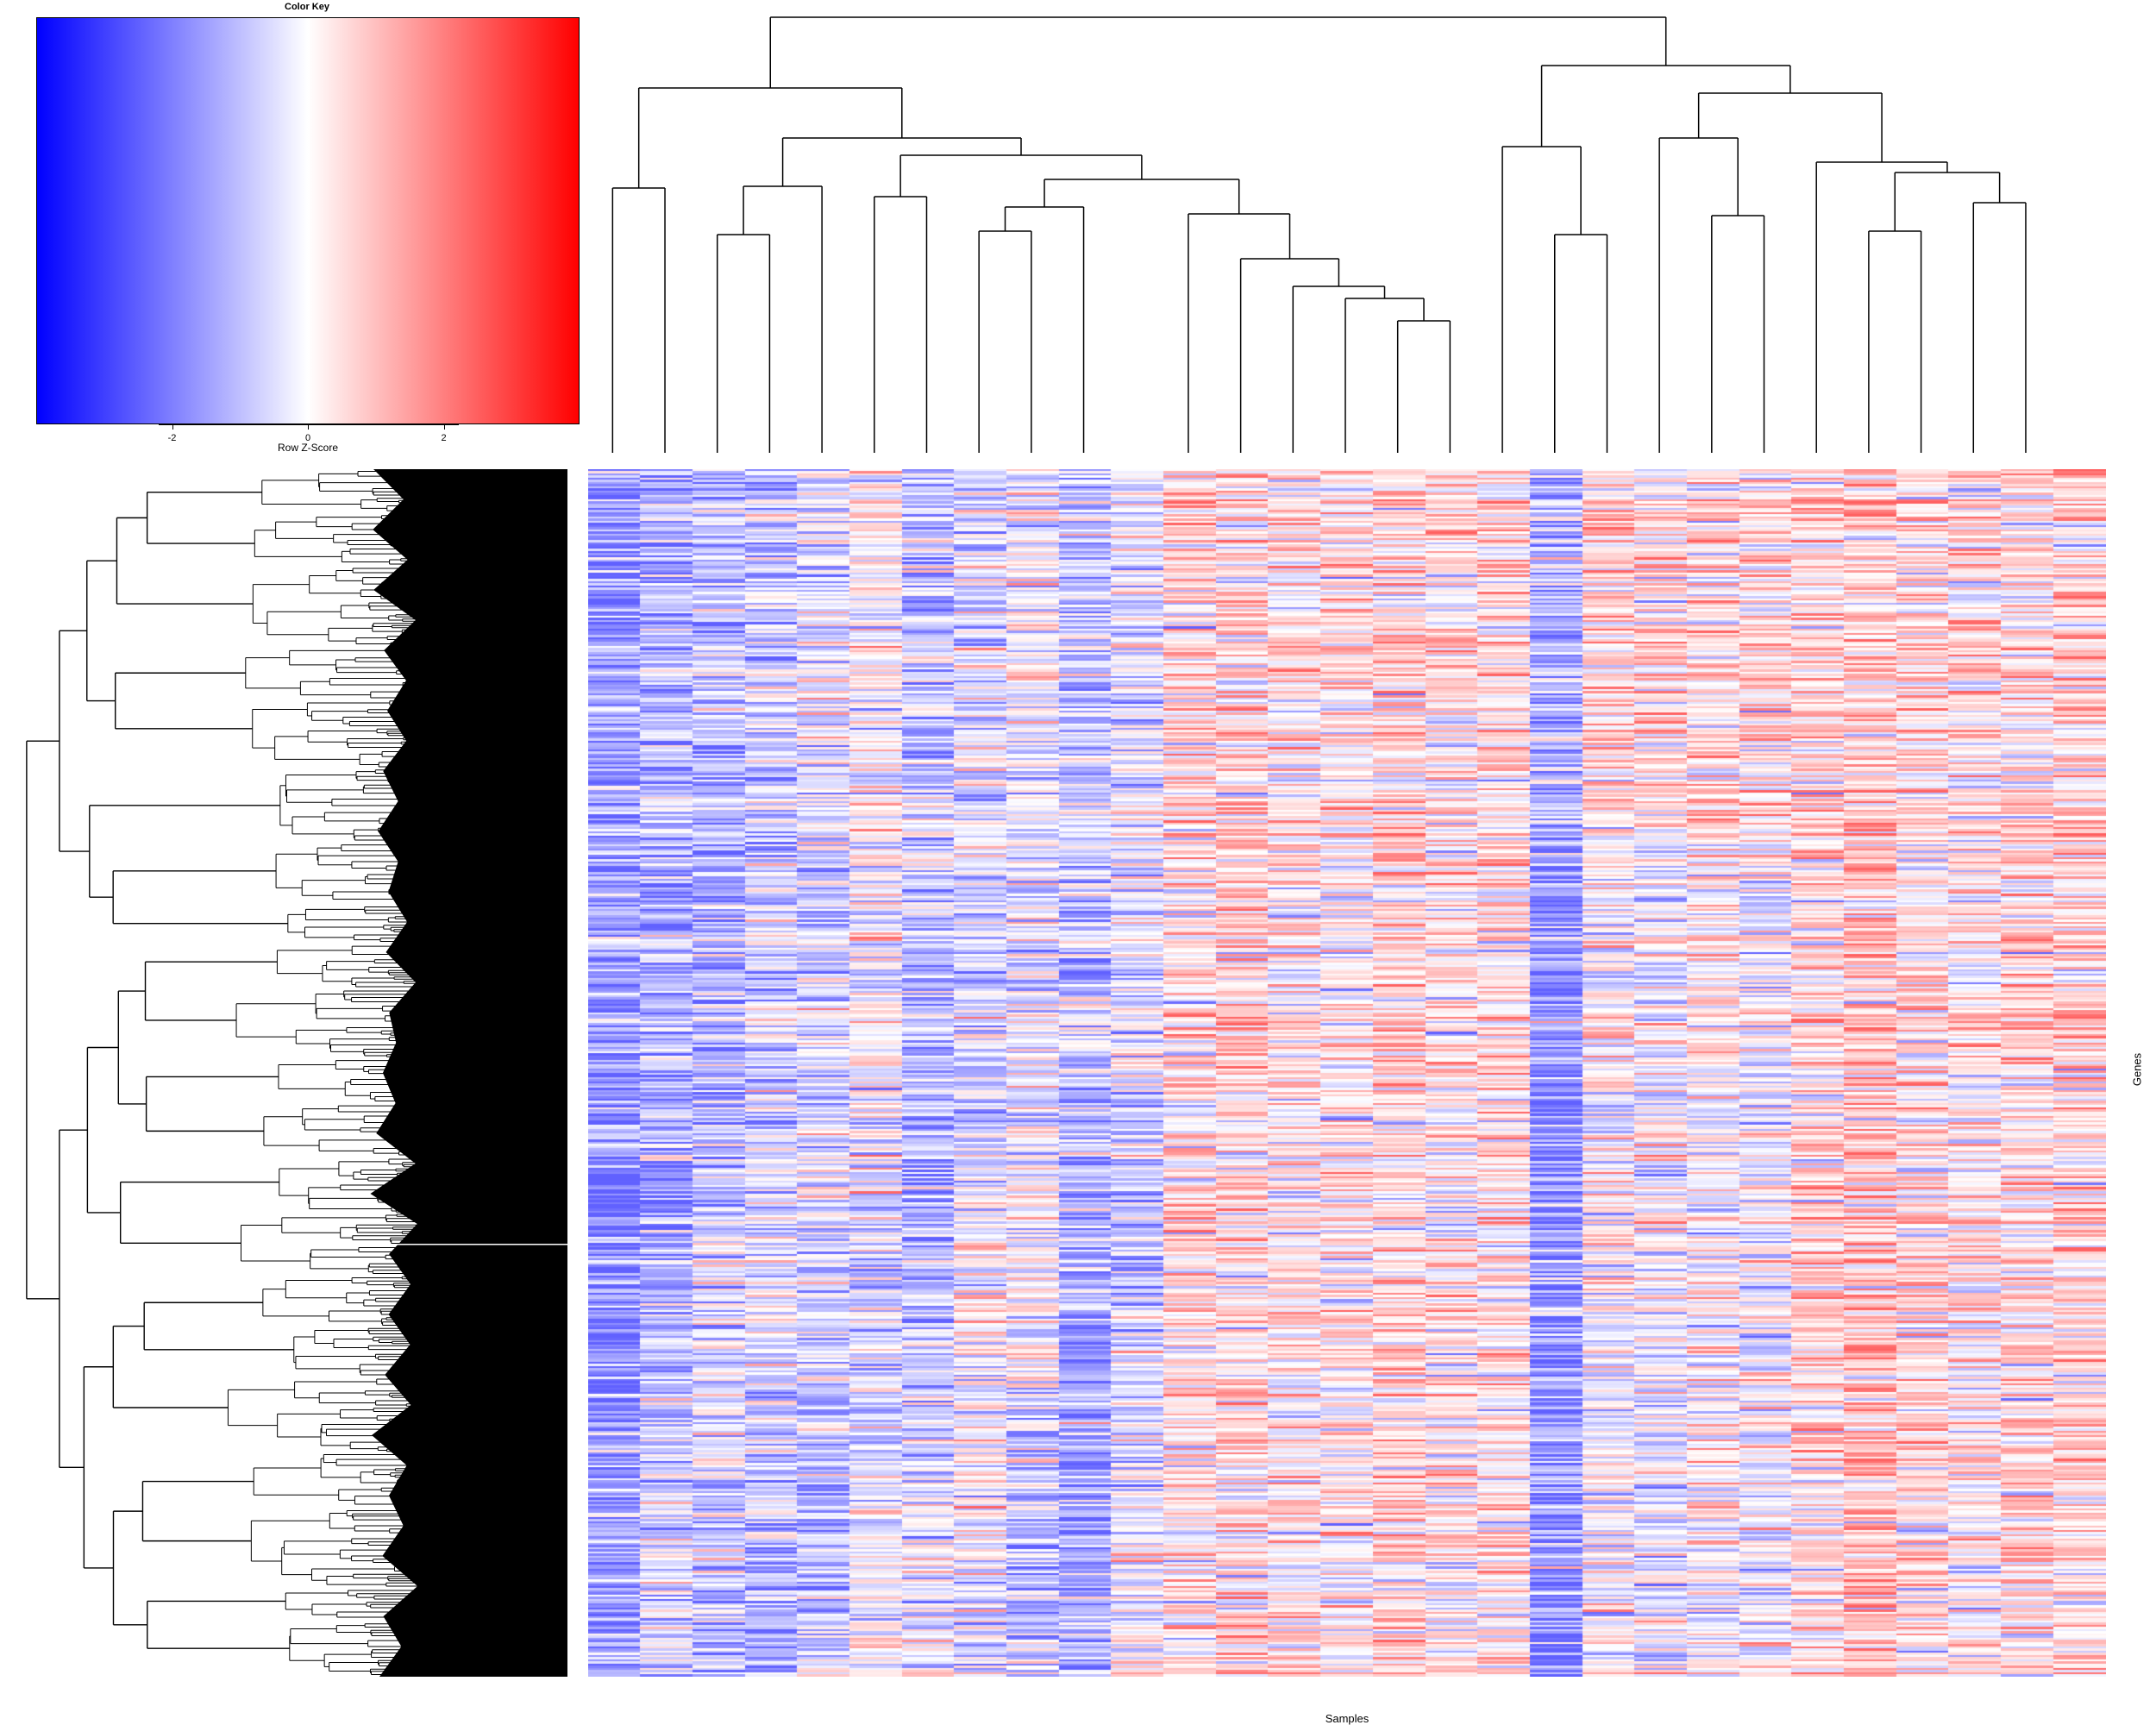  Describe the element at coordinates (1347, 1718) in the screenshot. I see `x-axis-label: Samples` at that location.